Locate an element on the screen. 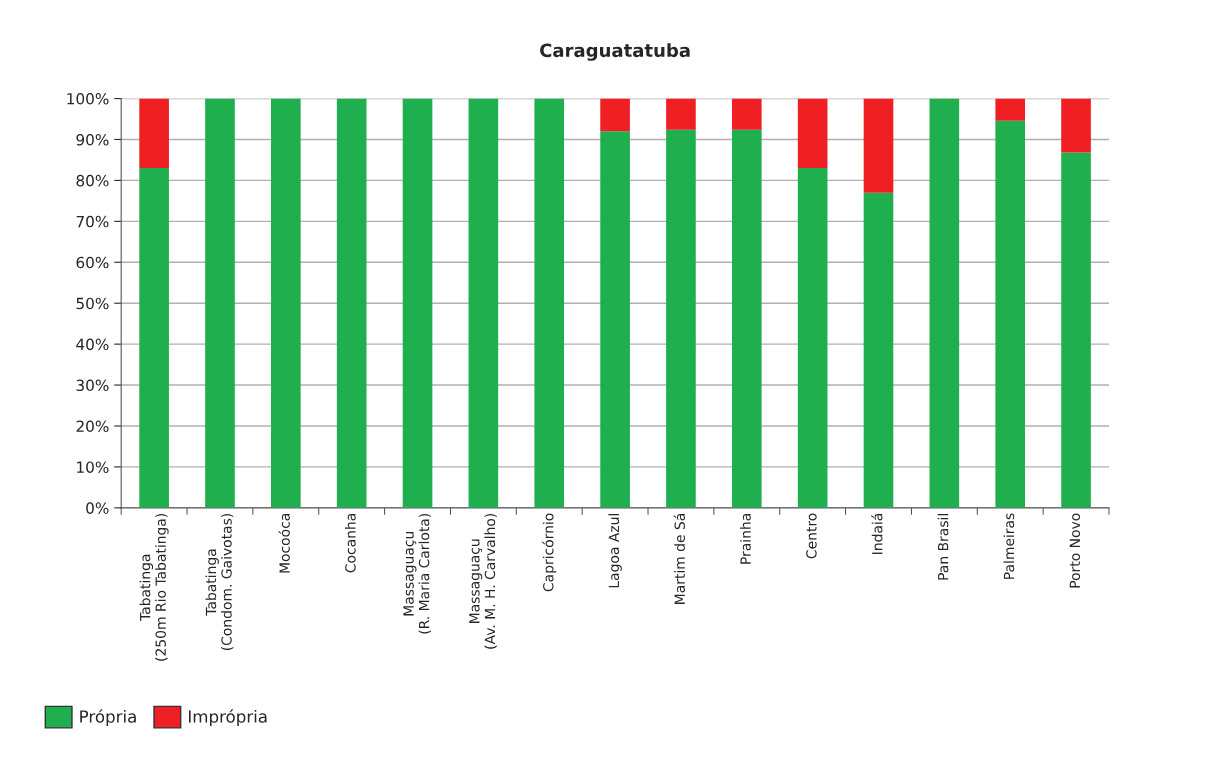 Image resolution: width=1212 pixels, height=758 pixels. y-tick-label: 30% is located at coordinates (92, 385).